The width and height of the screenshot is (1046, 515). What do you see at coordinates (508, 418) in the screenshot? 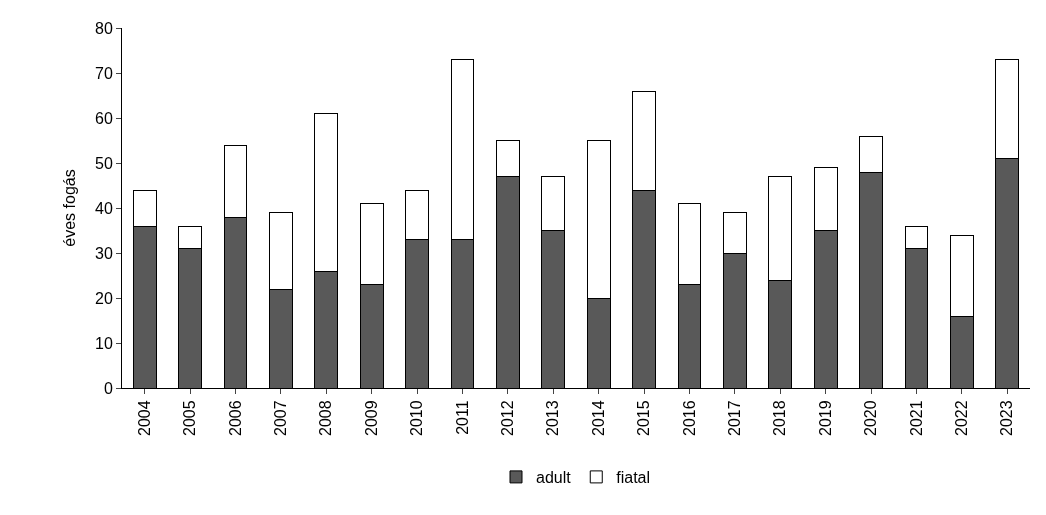
I see `x-tick-label: 2012` at bounding box center [508, 418].